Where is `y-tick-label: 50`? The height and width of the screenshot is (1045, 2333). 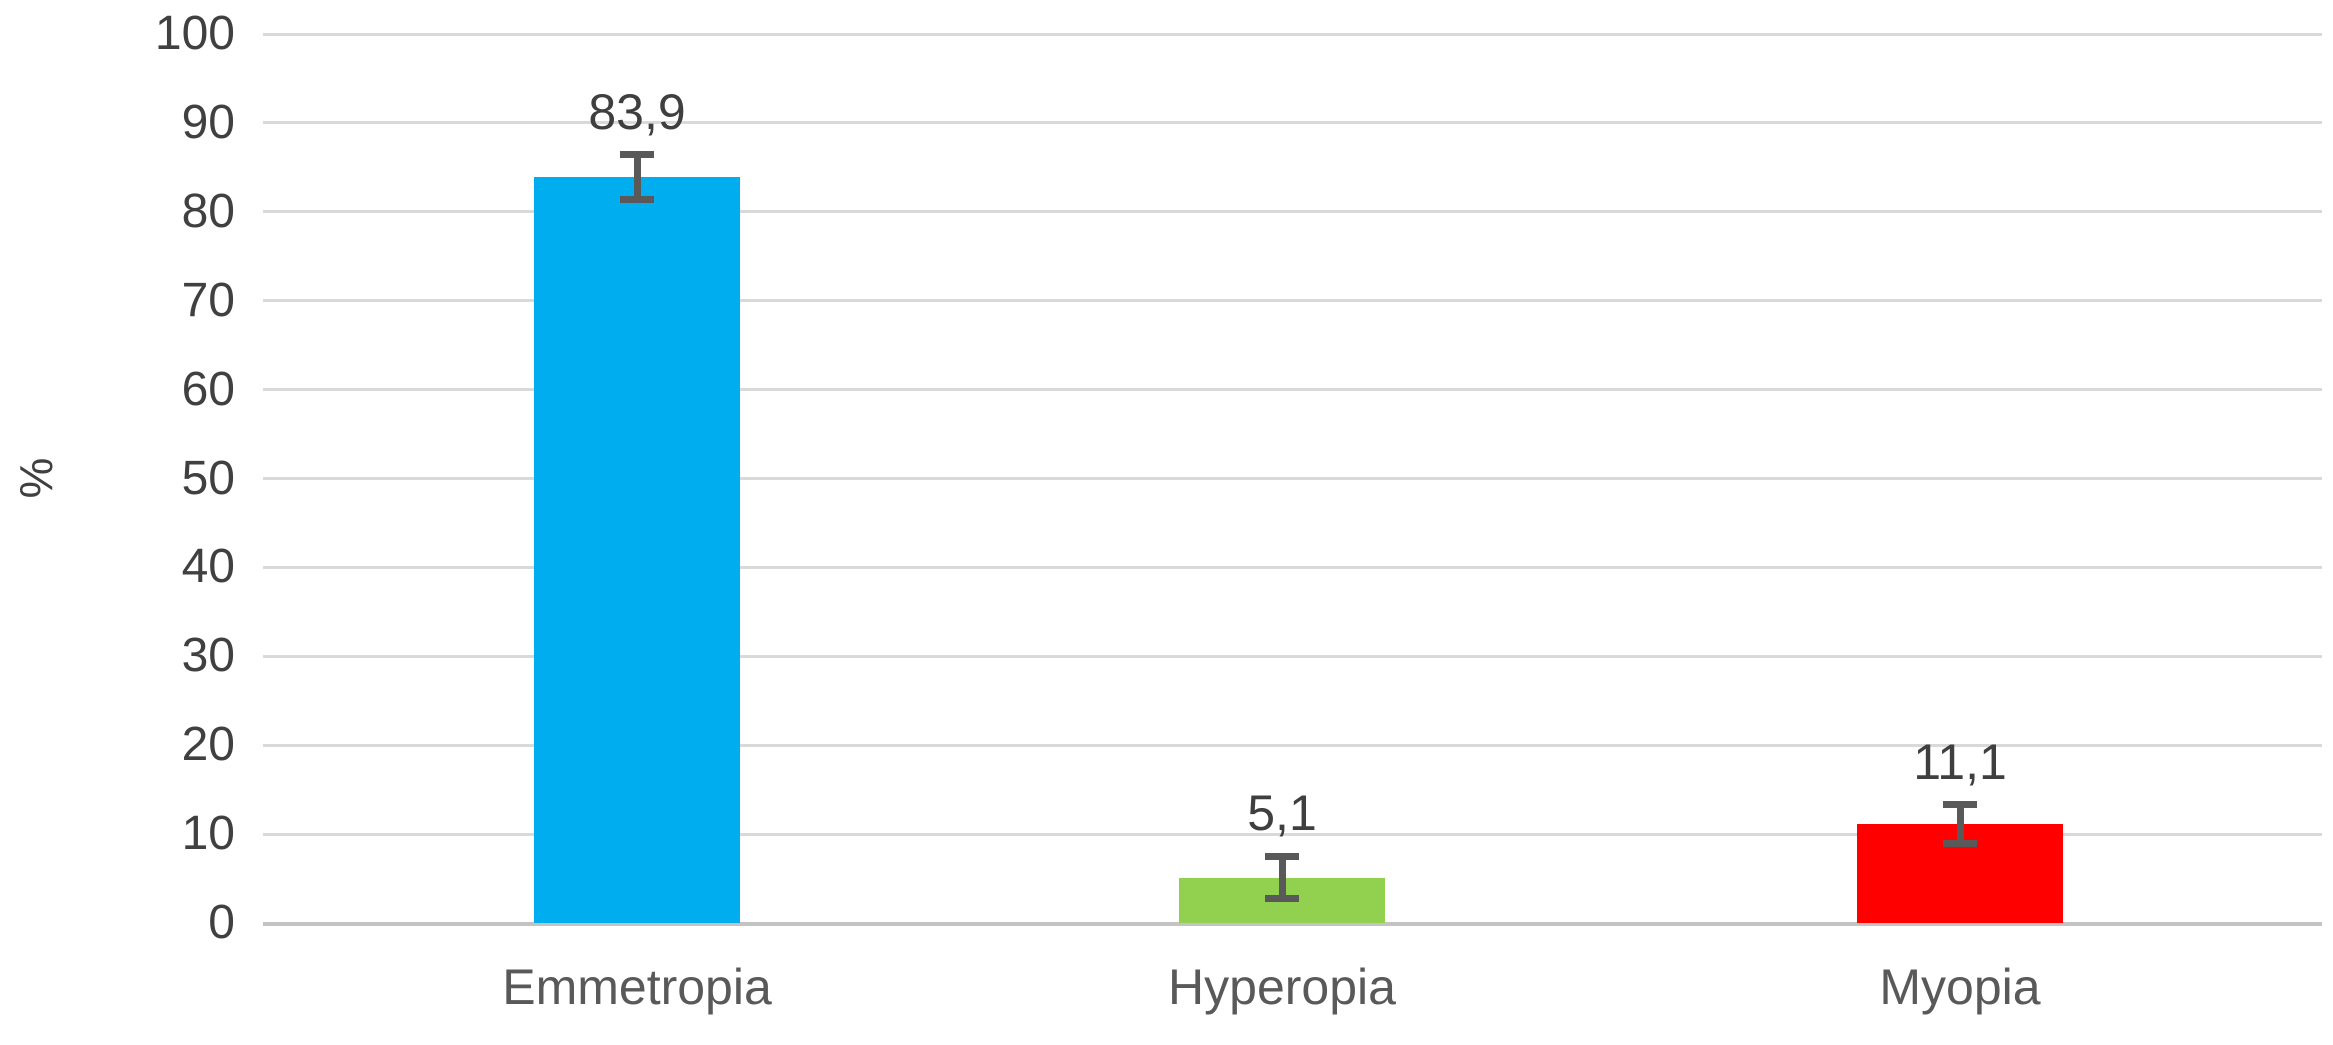
y-tick-label: 50 is located at coordinates (208, 478).